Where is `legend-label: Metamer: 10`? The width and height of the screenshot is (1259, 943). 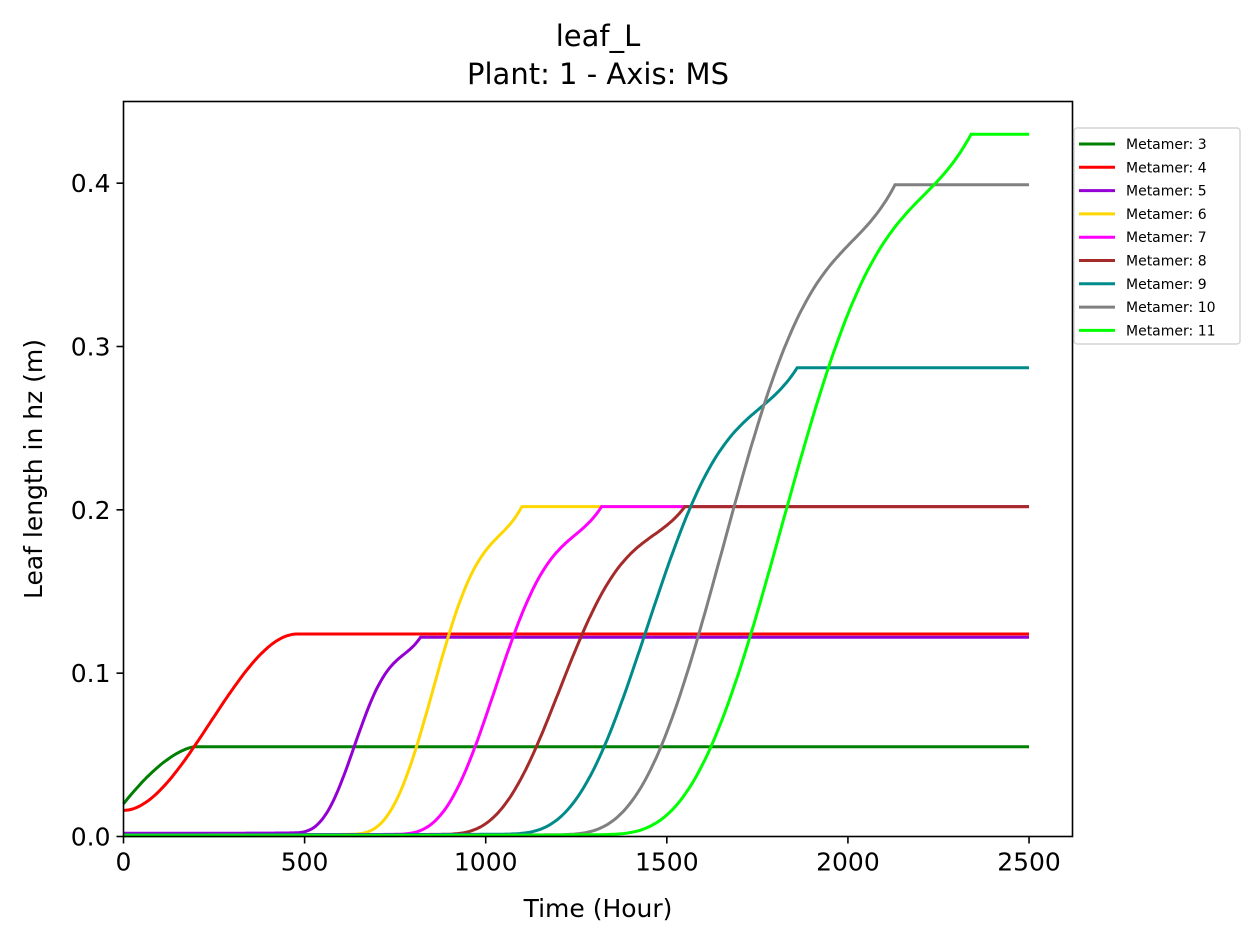 legend-label: Metamer: 10 is located at coordinates (1171, 308).